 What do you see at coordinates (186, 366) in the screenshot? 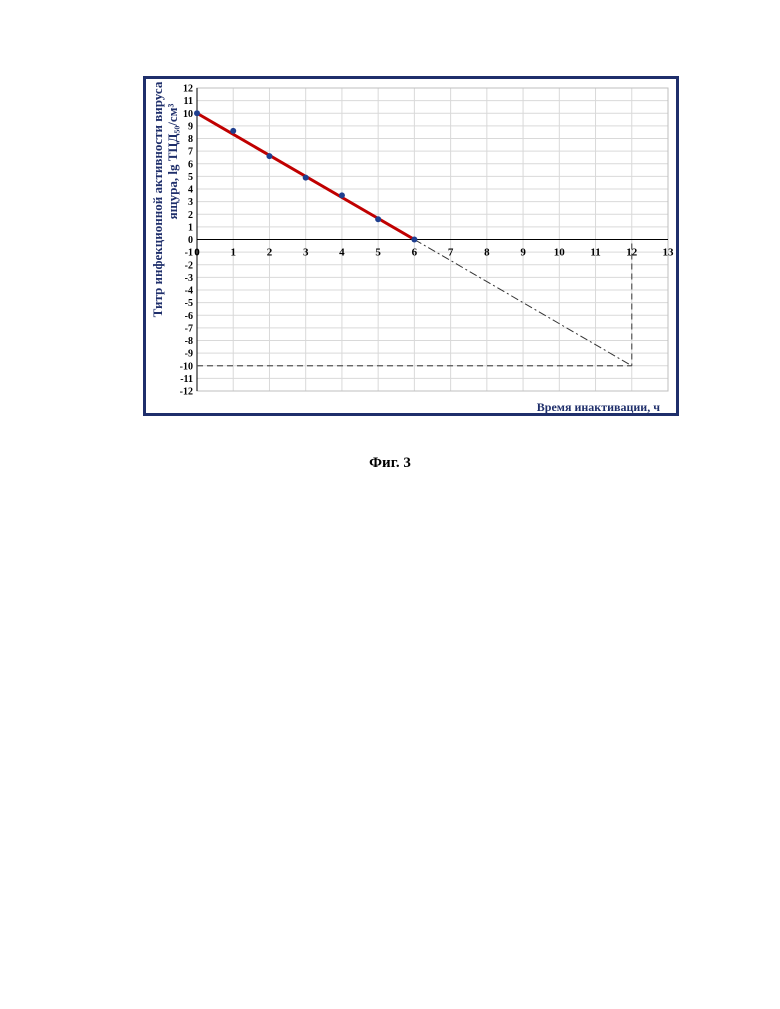
I see `y-tick-label: -10` at bounding box center [186, 366].